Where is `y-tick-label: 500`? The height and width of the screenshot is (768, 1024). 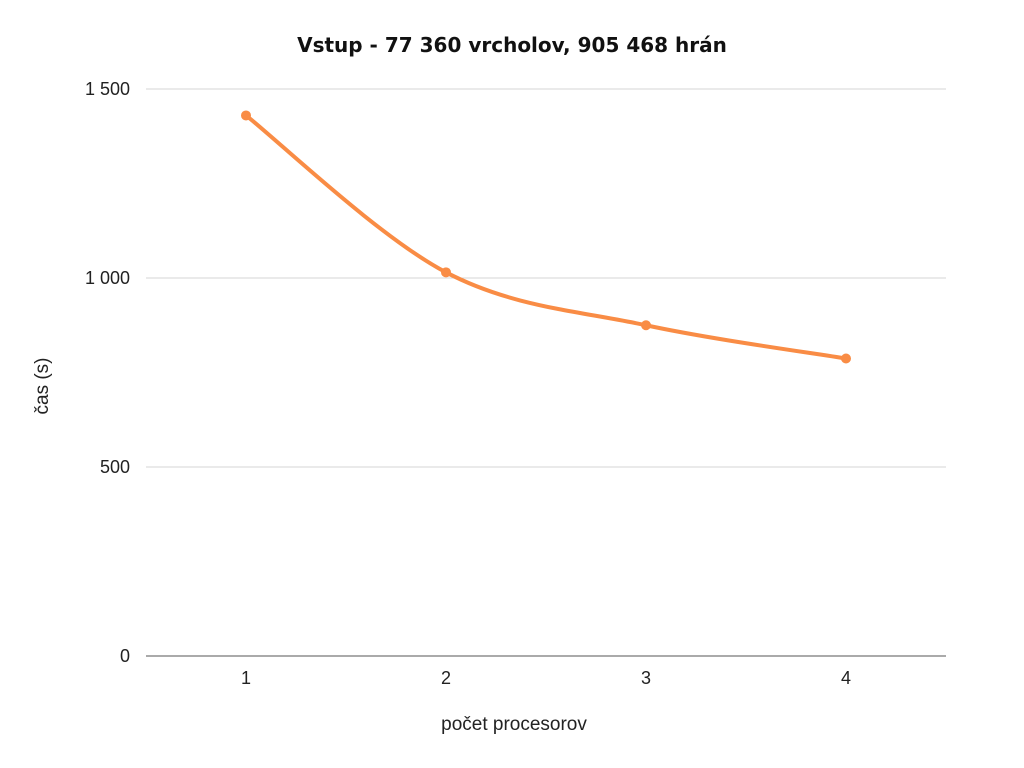 y-tick-label: 500 is located at coordinates (115, 467).